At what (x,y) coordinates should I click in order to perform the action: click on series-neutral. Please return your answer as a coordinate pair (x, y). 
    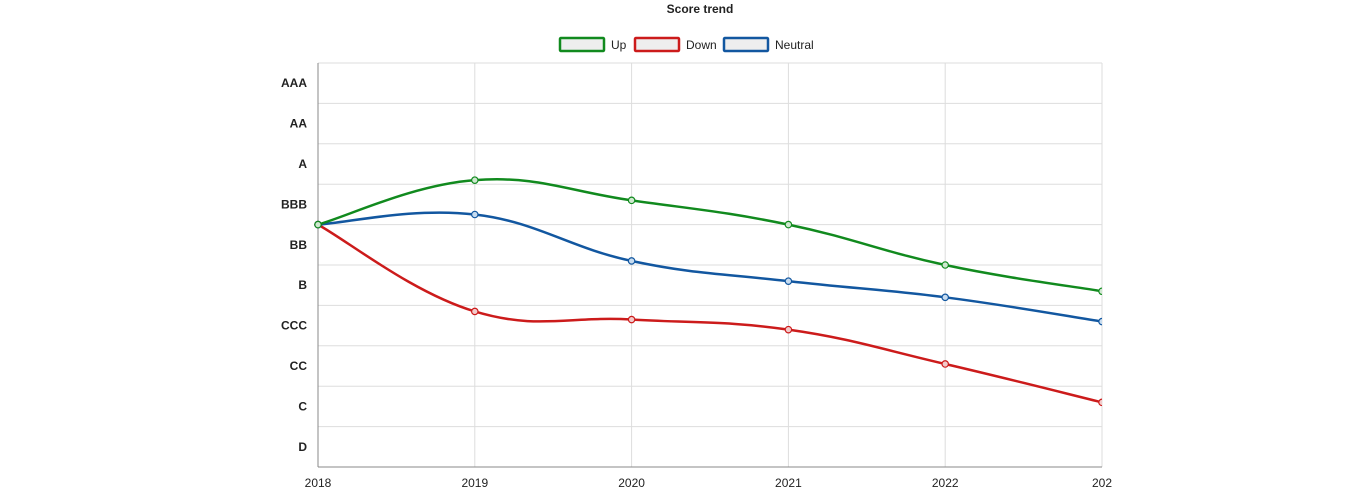
    Looking at the image, I should click on (709, 268).